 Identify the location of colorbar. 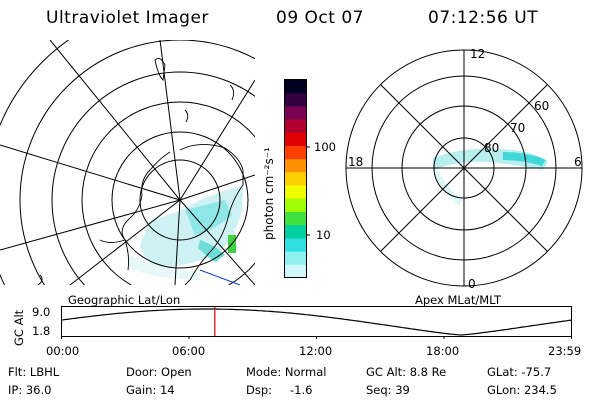
(295, 179).